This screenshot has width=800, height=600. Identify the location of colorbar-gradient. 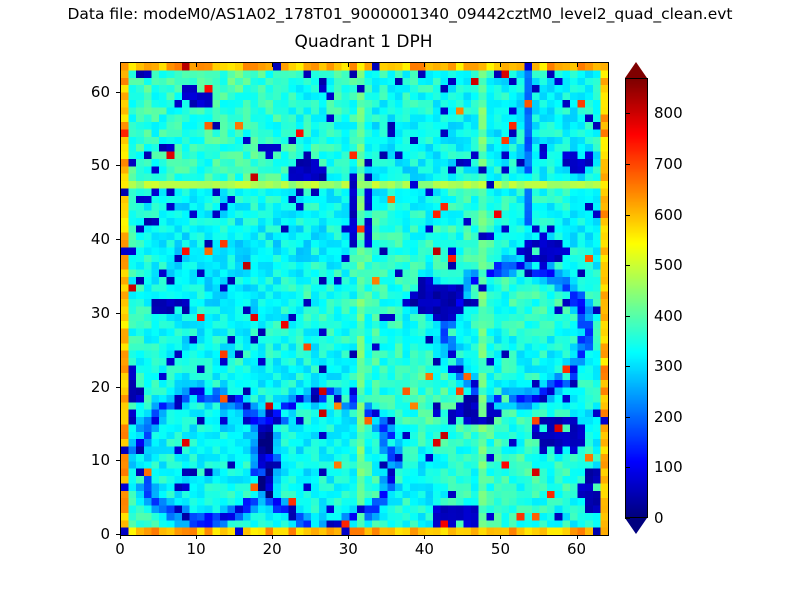
(636, 298).